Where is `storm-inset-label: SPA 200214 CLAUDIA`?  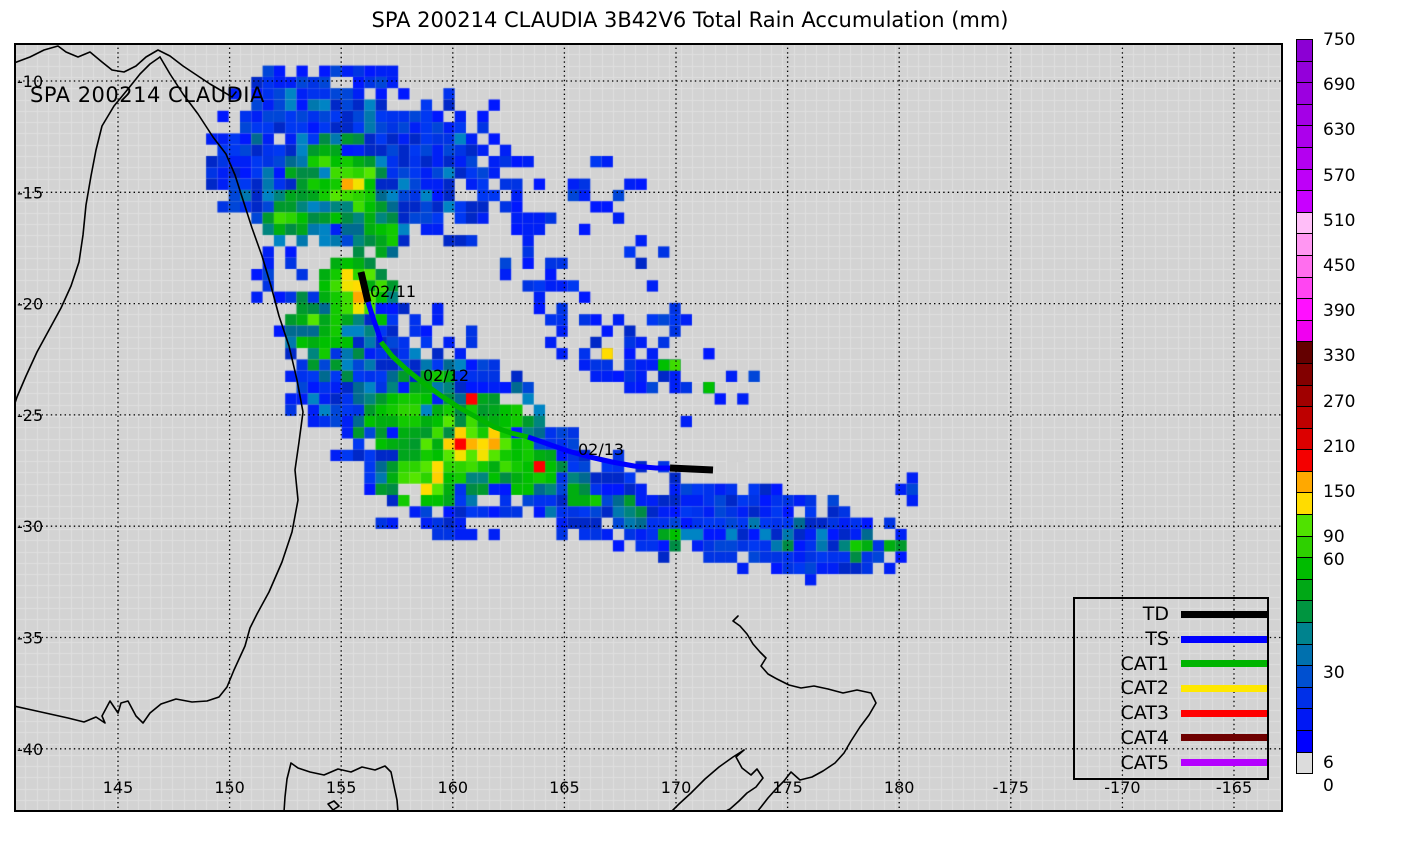 storm-inset-label: SPA 200214 CLAUDIA is located at coordinates (147, 95).